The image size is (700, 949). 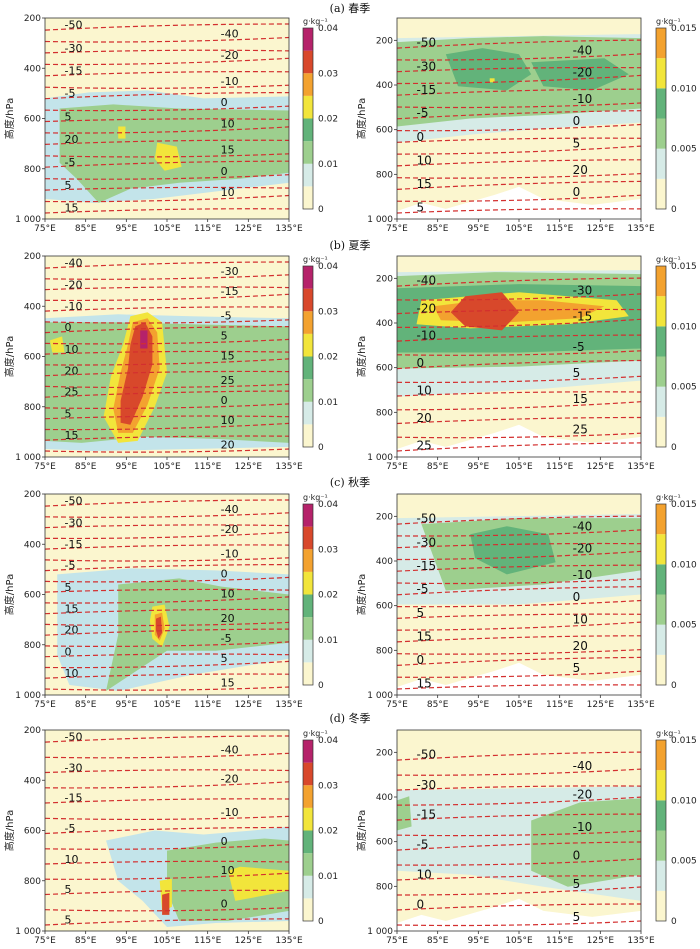 What do you see at coordinates (230, 812) in the screenshot?
I see `contour-label: -10` at bounding box center [230, 812].